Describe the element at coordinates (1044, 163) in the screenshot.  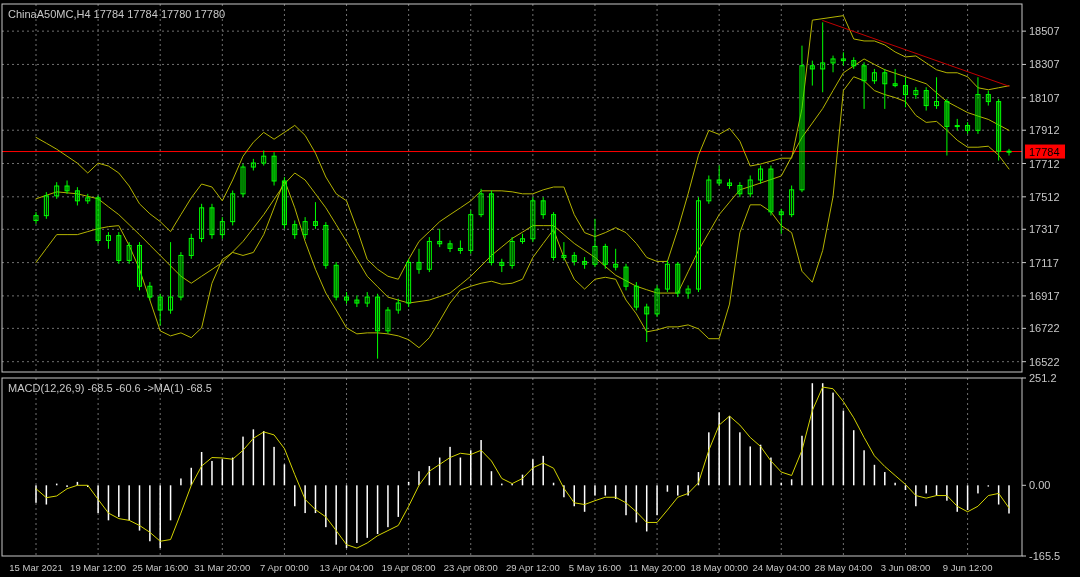
I see `y-tick-label: 17712` at that location.